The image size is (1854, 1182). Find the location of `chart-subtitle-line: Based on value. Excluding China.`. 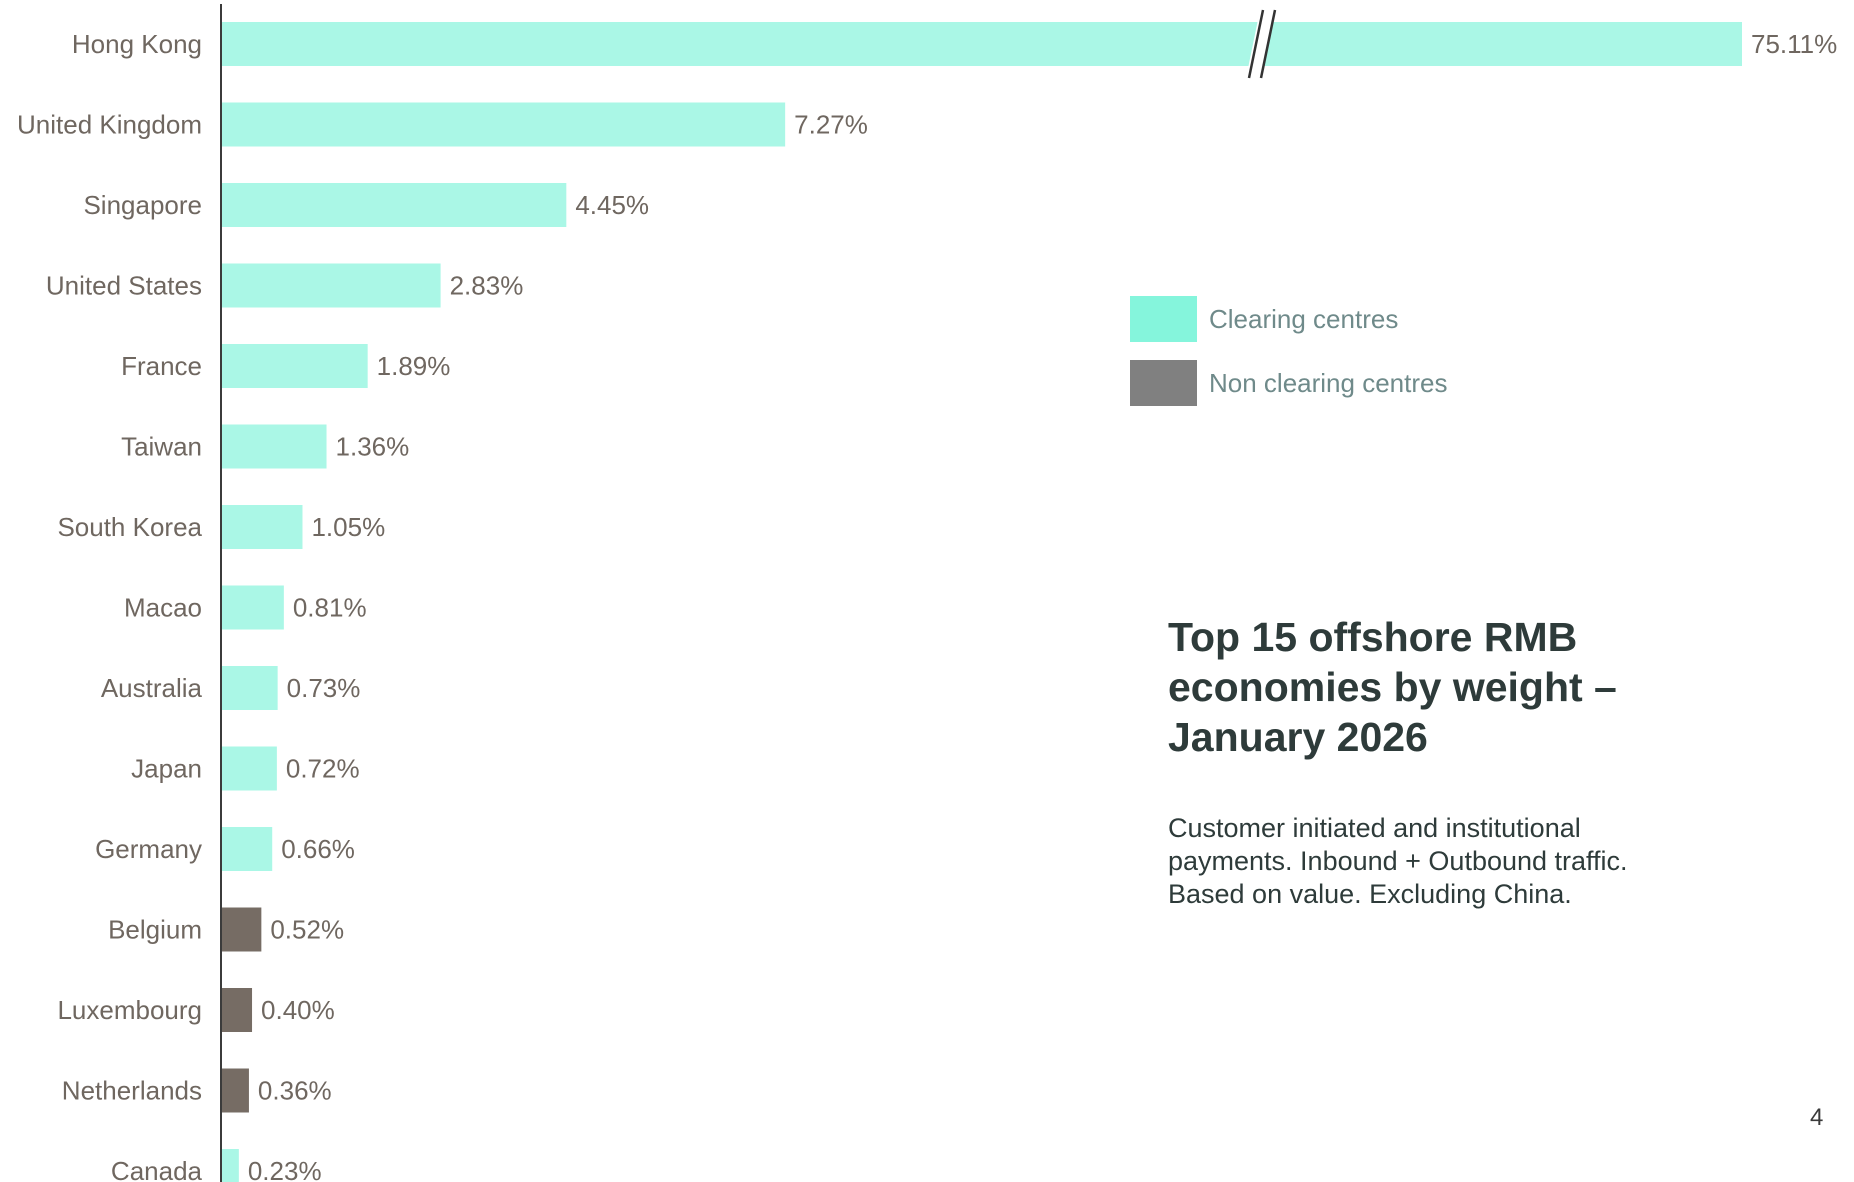

chart-subtitle-line: Based on value. Excluding China. is located at coordinates (1370, 894).